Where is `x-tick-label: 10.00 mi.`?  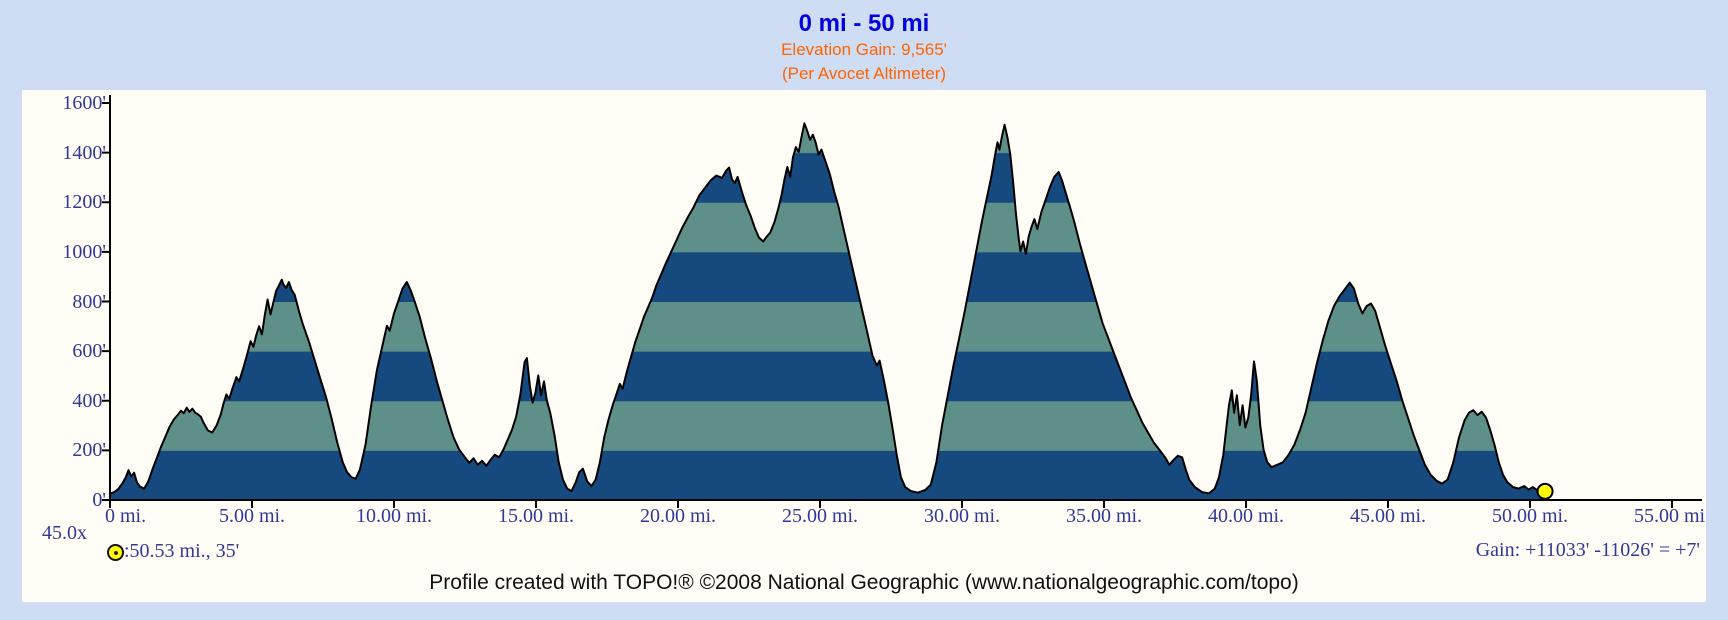 x-tick-label: 10.00 mi. is located at coordinates (394, 516).